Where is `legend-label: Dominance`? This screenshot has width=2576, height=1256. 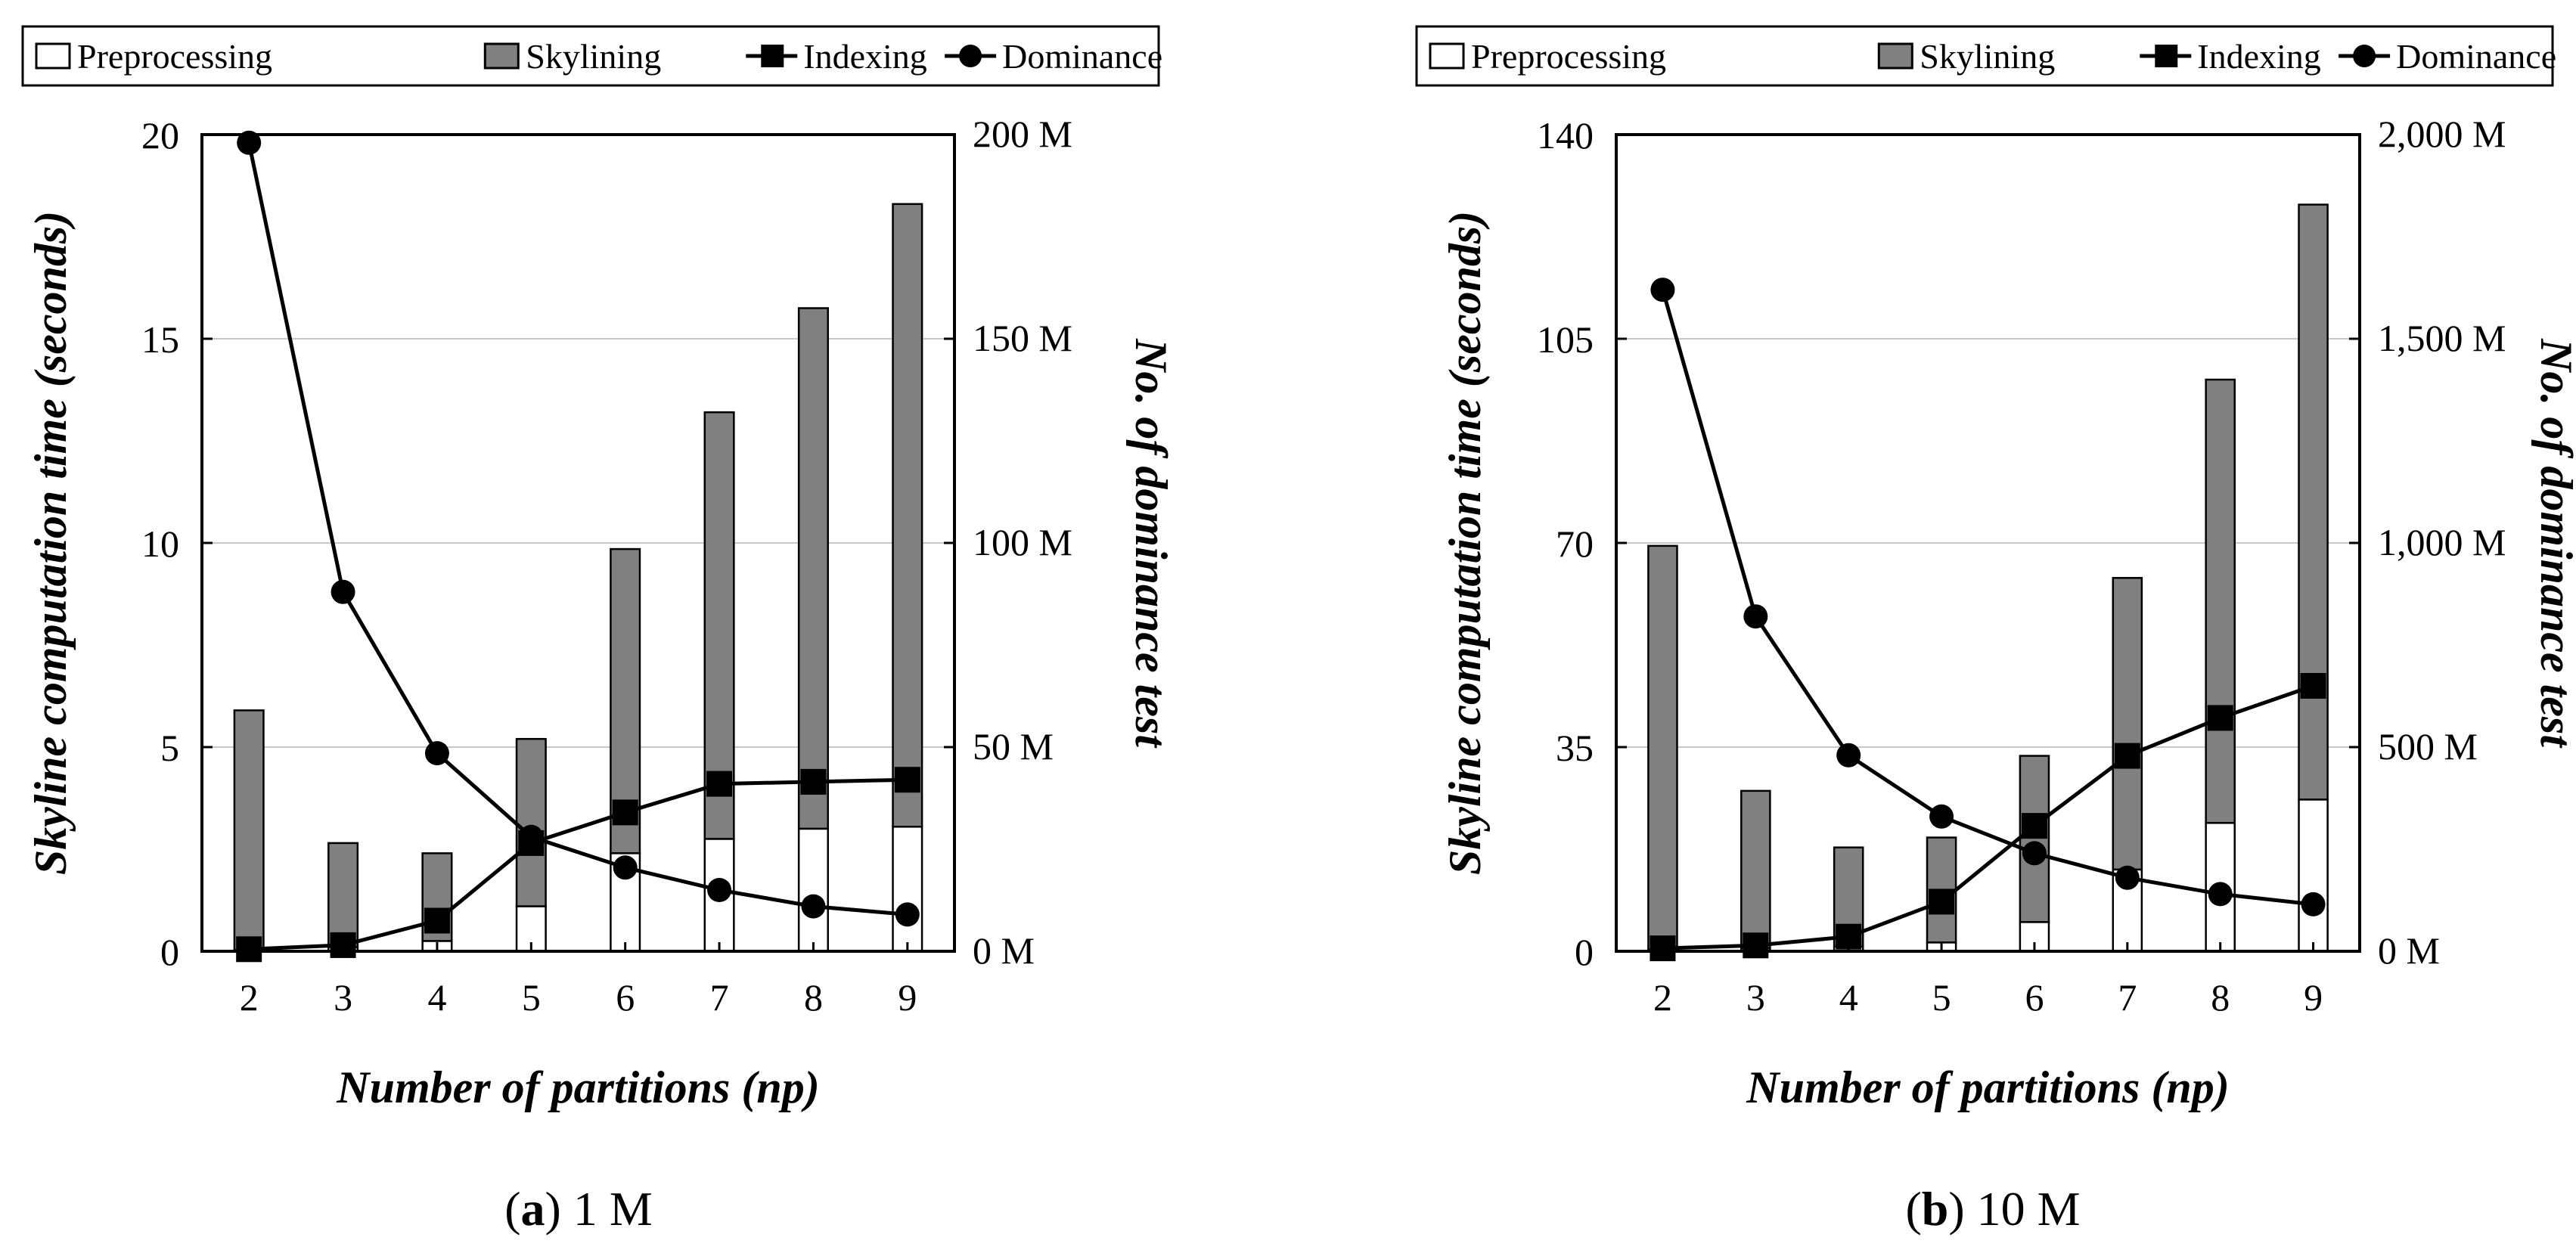
legend-label: Dominance is located at coordinates (2476, 56).